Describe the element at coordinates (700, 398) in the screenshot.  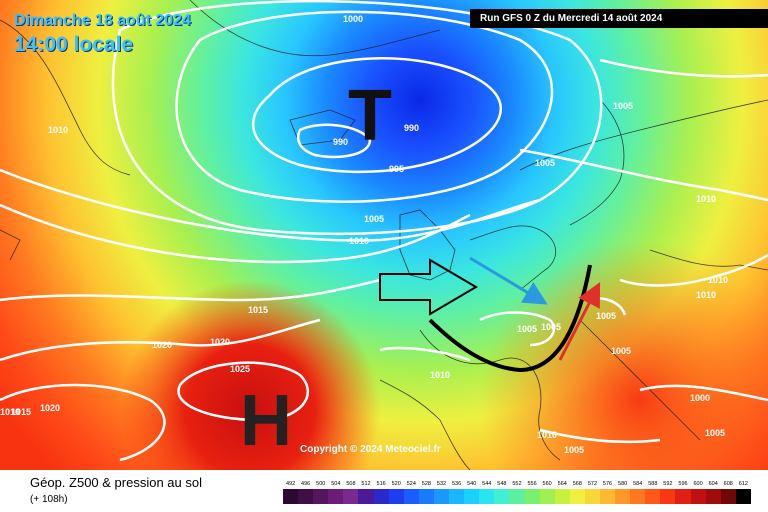
I see `isobar-label: 1000` at that location.